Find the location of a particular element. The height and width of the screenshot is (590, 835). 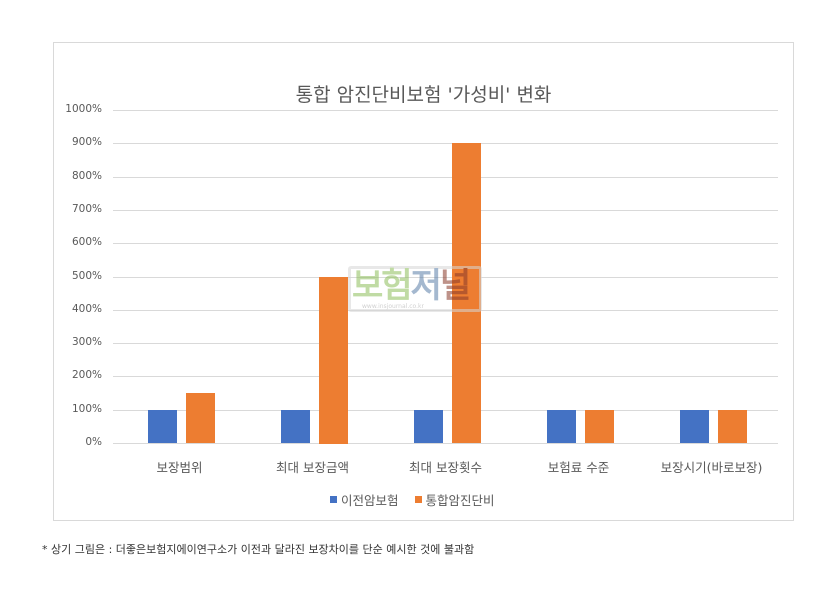

chart-title: 통합 암진단비보험 '가성비' 변화 is located at coordinates (423, 95).